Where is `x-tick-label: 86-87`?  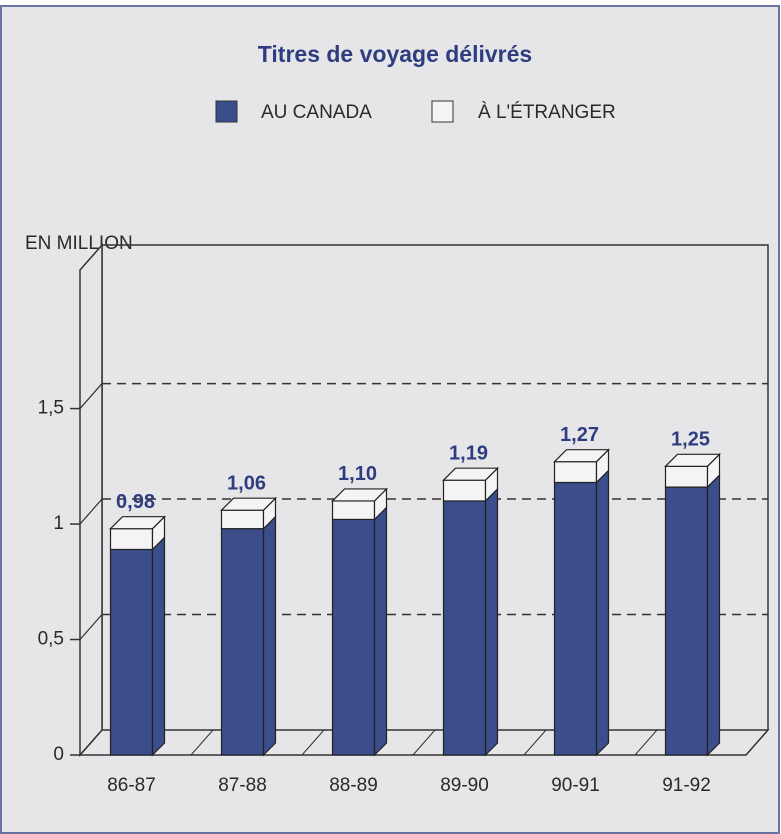
x-tick-label: 86-87 is located at coordinates (131, 785).